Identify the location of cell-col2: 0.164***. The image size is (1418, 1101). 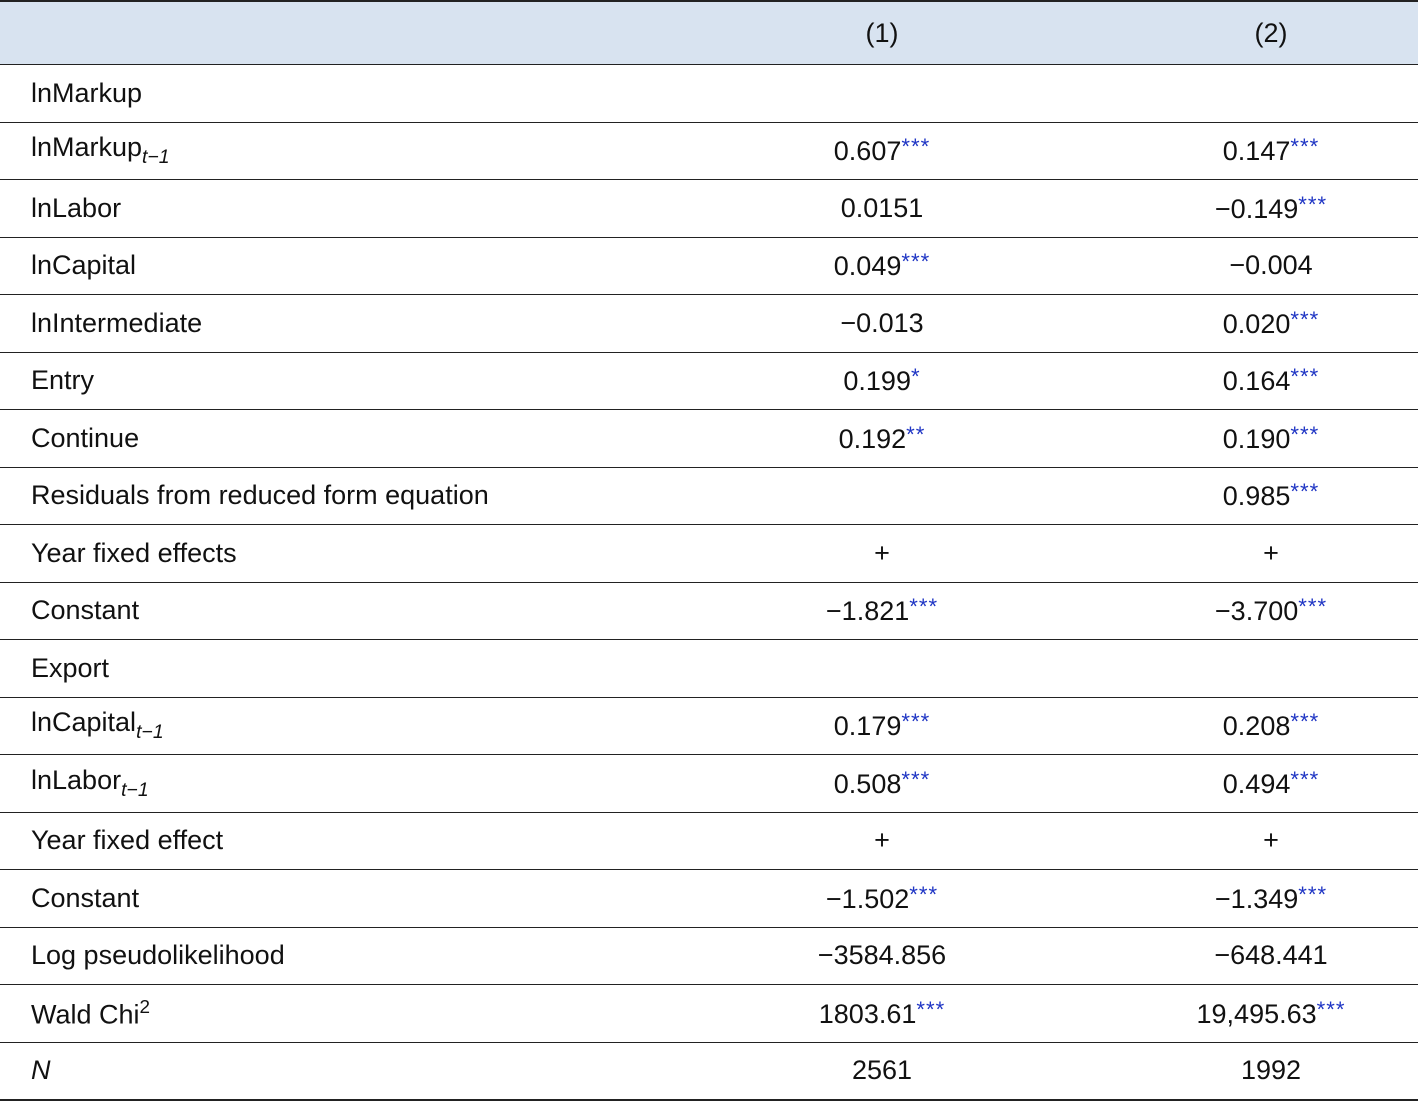
(1271, 381).